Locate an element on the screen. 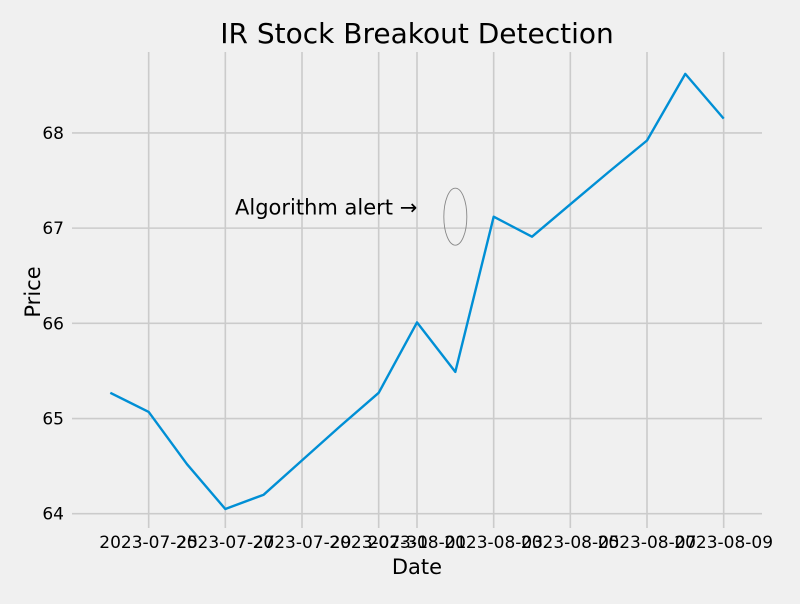 The width and height of the screenshot is (800, 604). x-tick-label: 2023-08-07 is located at coordinates (647, 543).